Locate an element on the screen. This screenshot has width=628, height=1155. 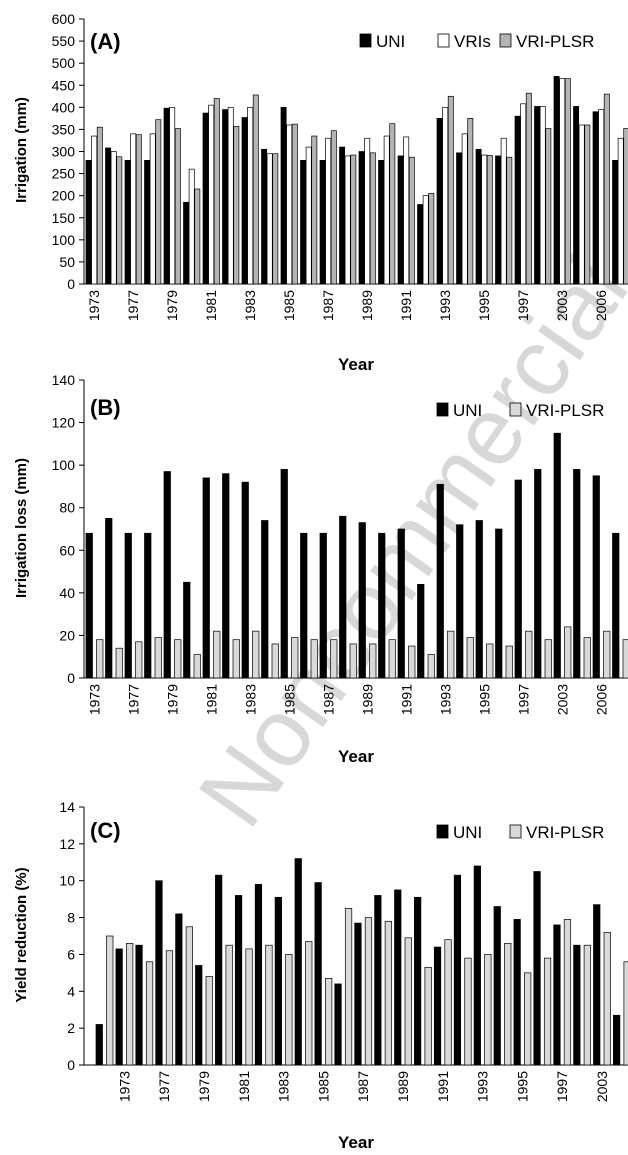
x-tick-label: 1997 is located at coordinates (562, 1086).